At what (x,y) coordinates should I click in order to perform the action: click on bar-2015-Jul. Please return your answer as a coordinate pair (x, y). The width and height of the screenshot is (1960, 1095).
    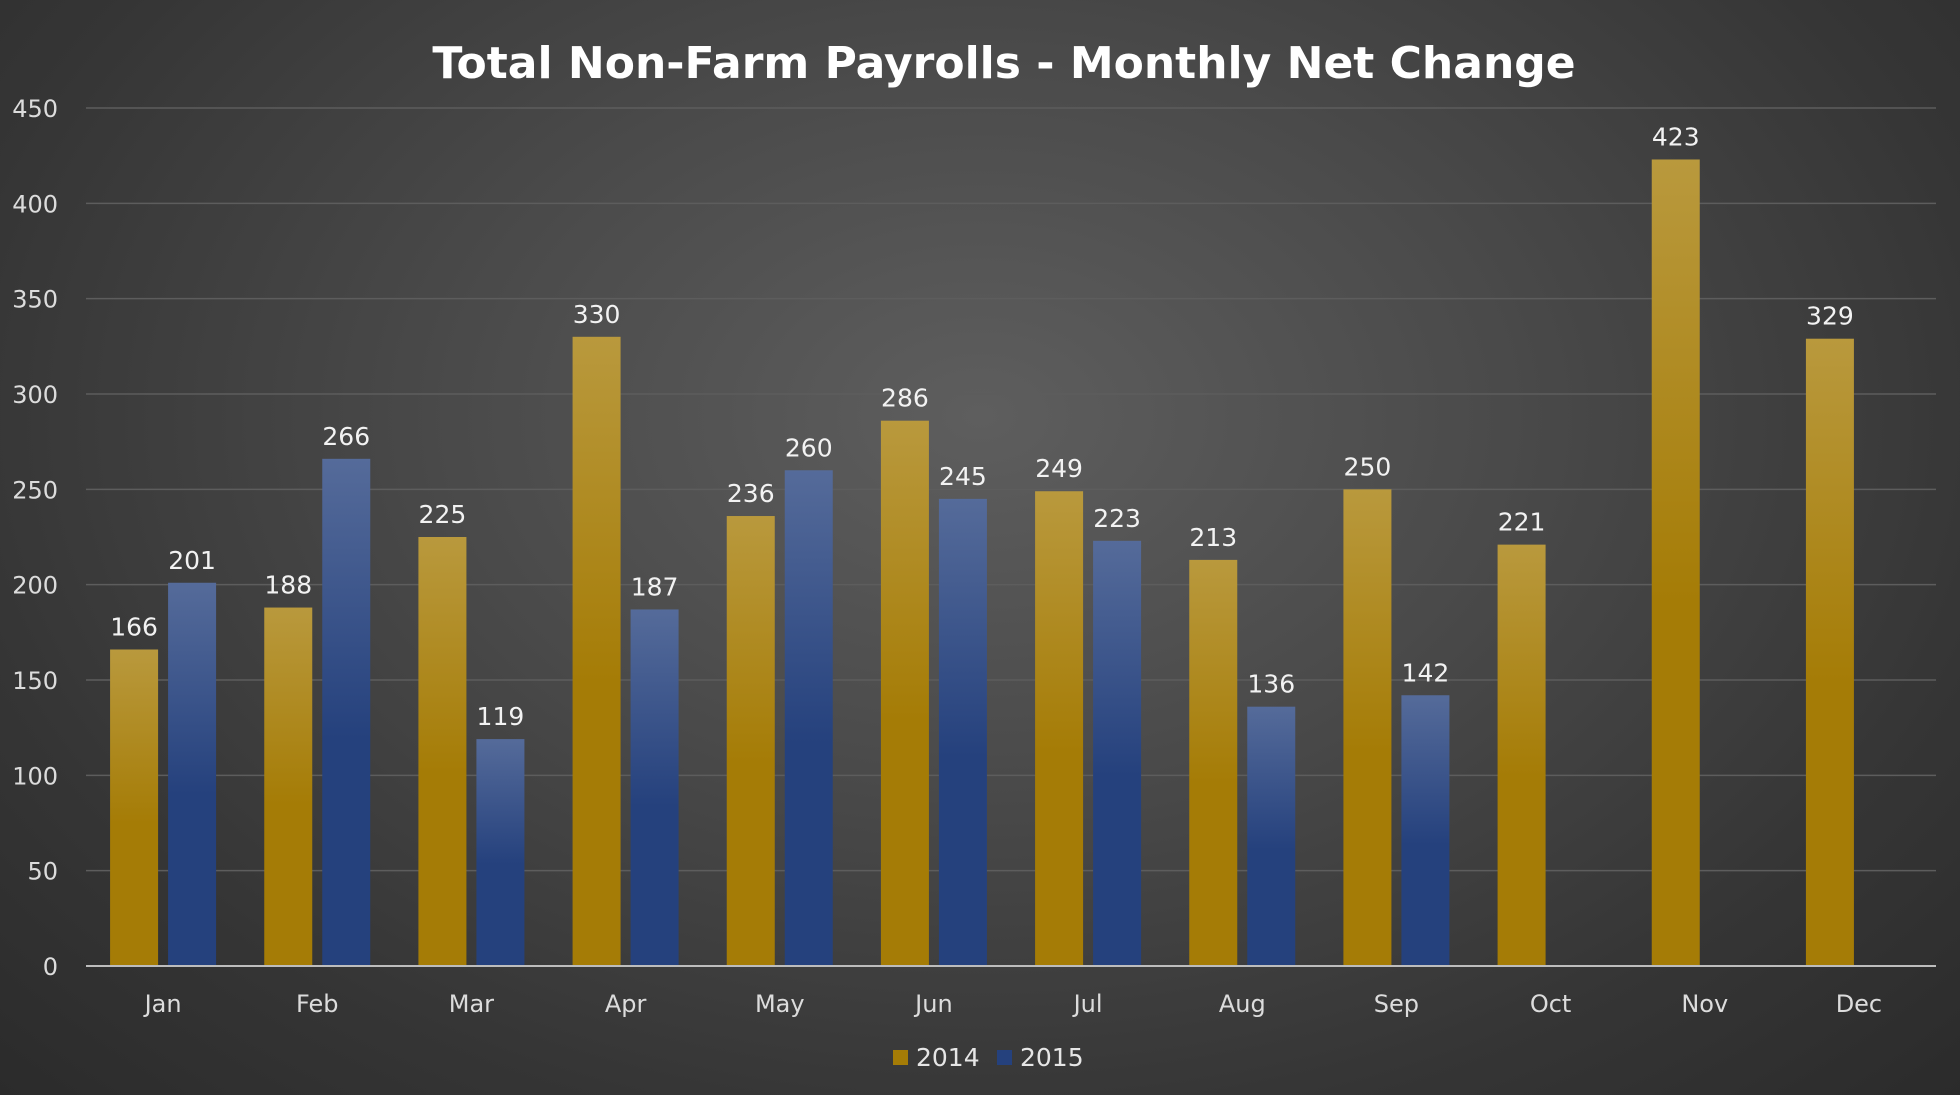
    Looking at the image, I should click on (1117, 753).